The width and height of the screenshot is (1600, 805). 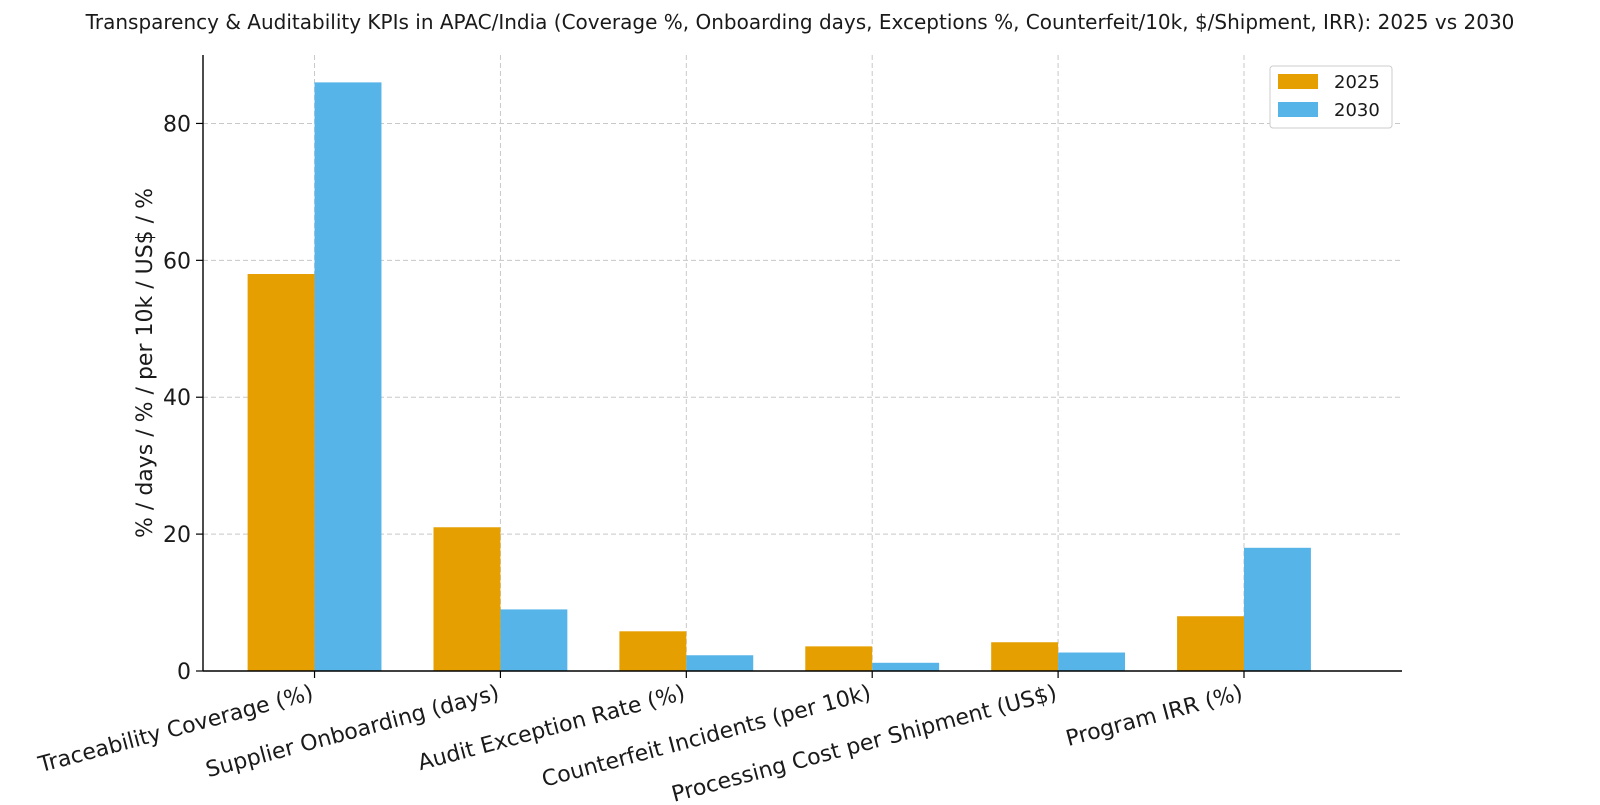 What do you see at coordinates (352, 732) in the screenshot?
I see `x-tick-label: Supplier Onboarding (days)` at bounding box center [352, 732].